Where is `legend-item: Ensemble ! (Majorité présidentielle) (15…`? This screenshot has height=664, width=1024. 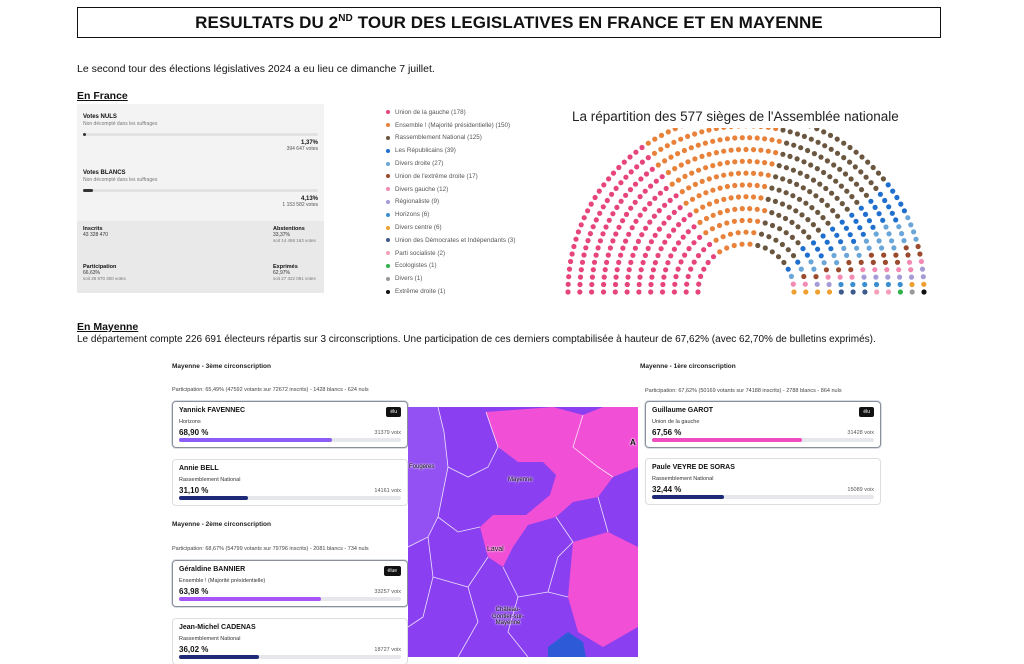 legend-item: Ensemble ! (Majorité présidentielle) (15… is located at coordinates (450, 125).